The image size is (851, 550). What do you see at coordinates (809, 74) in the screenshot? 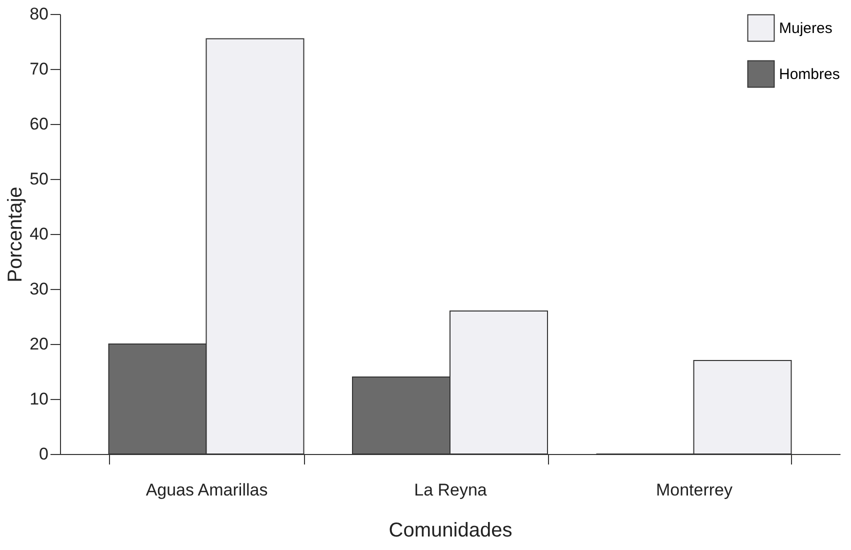
I see `legend-label: Hombres` at bounding box center [809, 74].